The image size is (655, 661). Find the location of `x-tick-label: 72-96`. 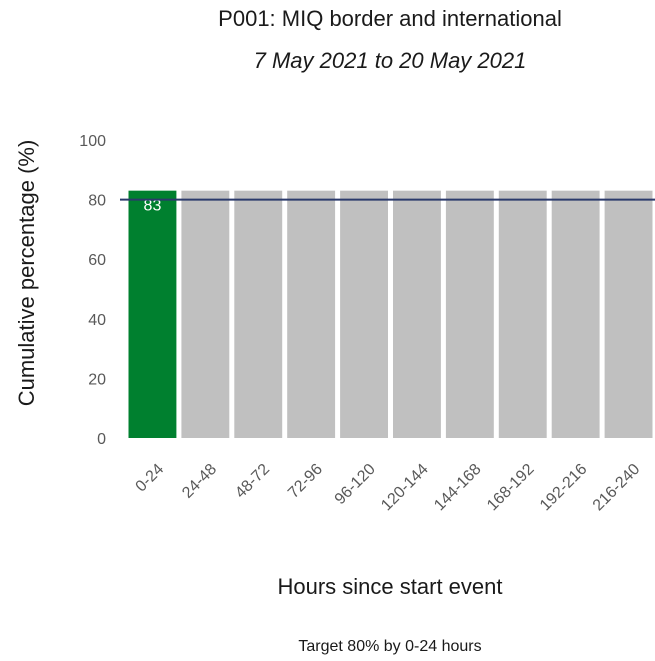

x-tick-label: 72-96 is located at coordinates (305, 481).